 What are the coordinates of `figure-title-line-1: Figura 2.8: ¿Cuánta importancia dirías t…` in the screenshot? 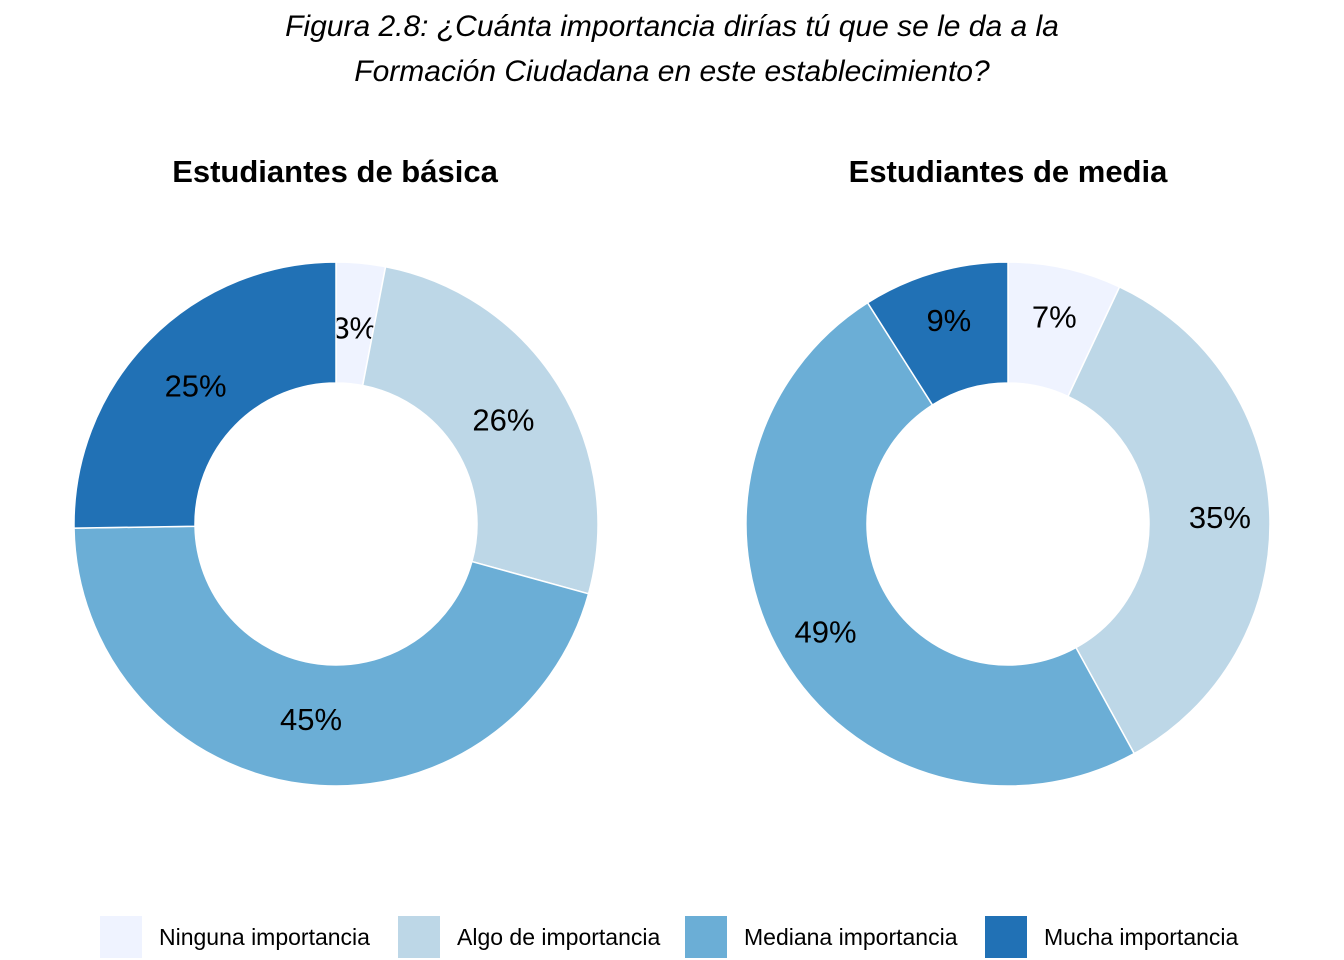 It's located at (672, 26).